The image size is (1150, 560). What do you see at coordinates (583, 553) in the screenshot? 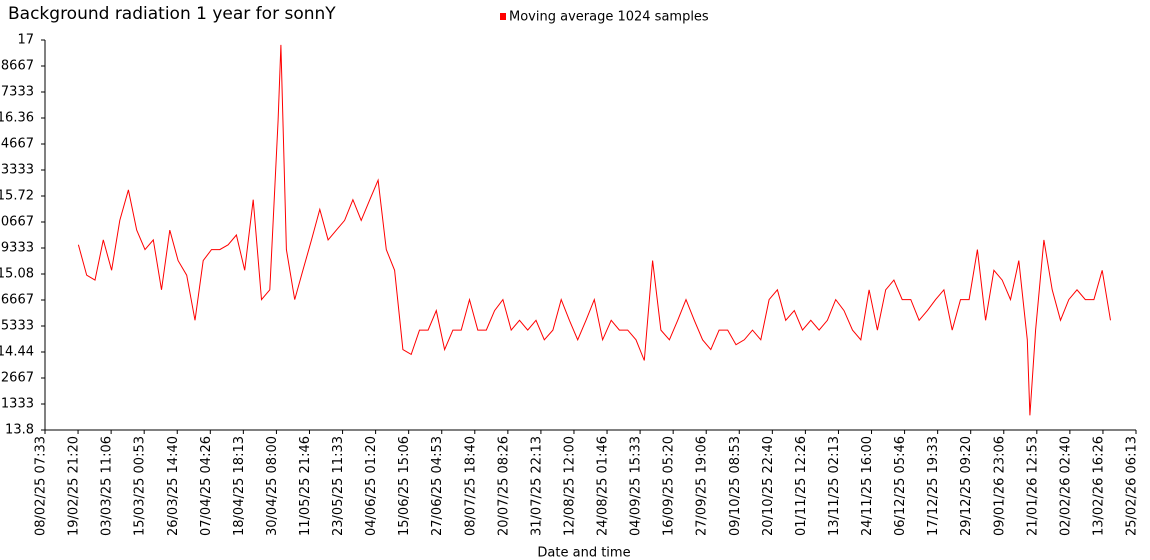
I see `x-axis-label: Date and time` at bounding box center [583, 553].